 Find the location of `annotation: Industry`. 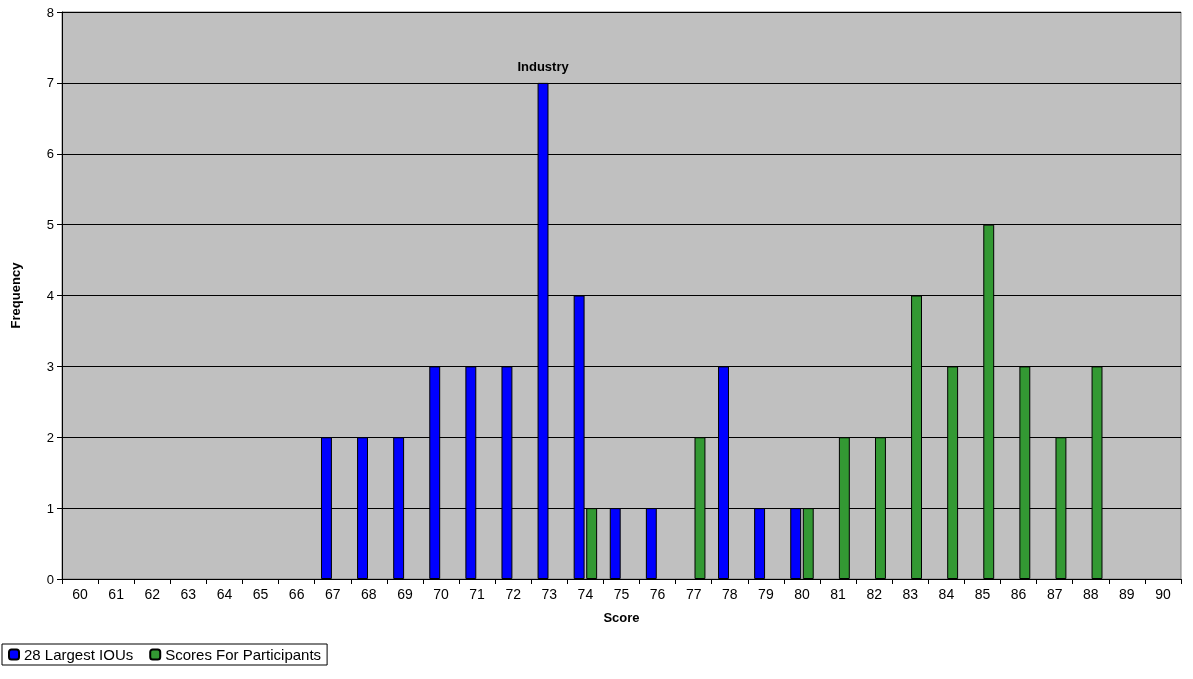

annotation: Industry is located at coordinates (543, 66).